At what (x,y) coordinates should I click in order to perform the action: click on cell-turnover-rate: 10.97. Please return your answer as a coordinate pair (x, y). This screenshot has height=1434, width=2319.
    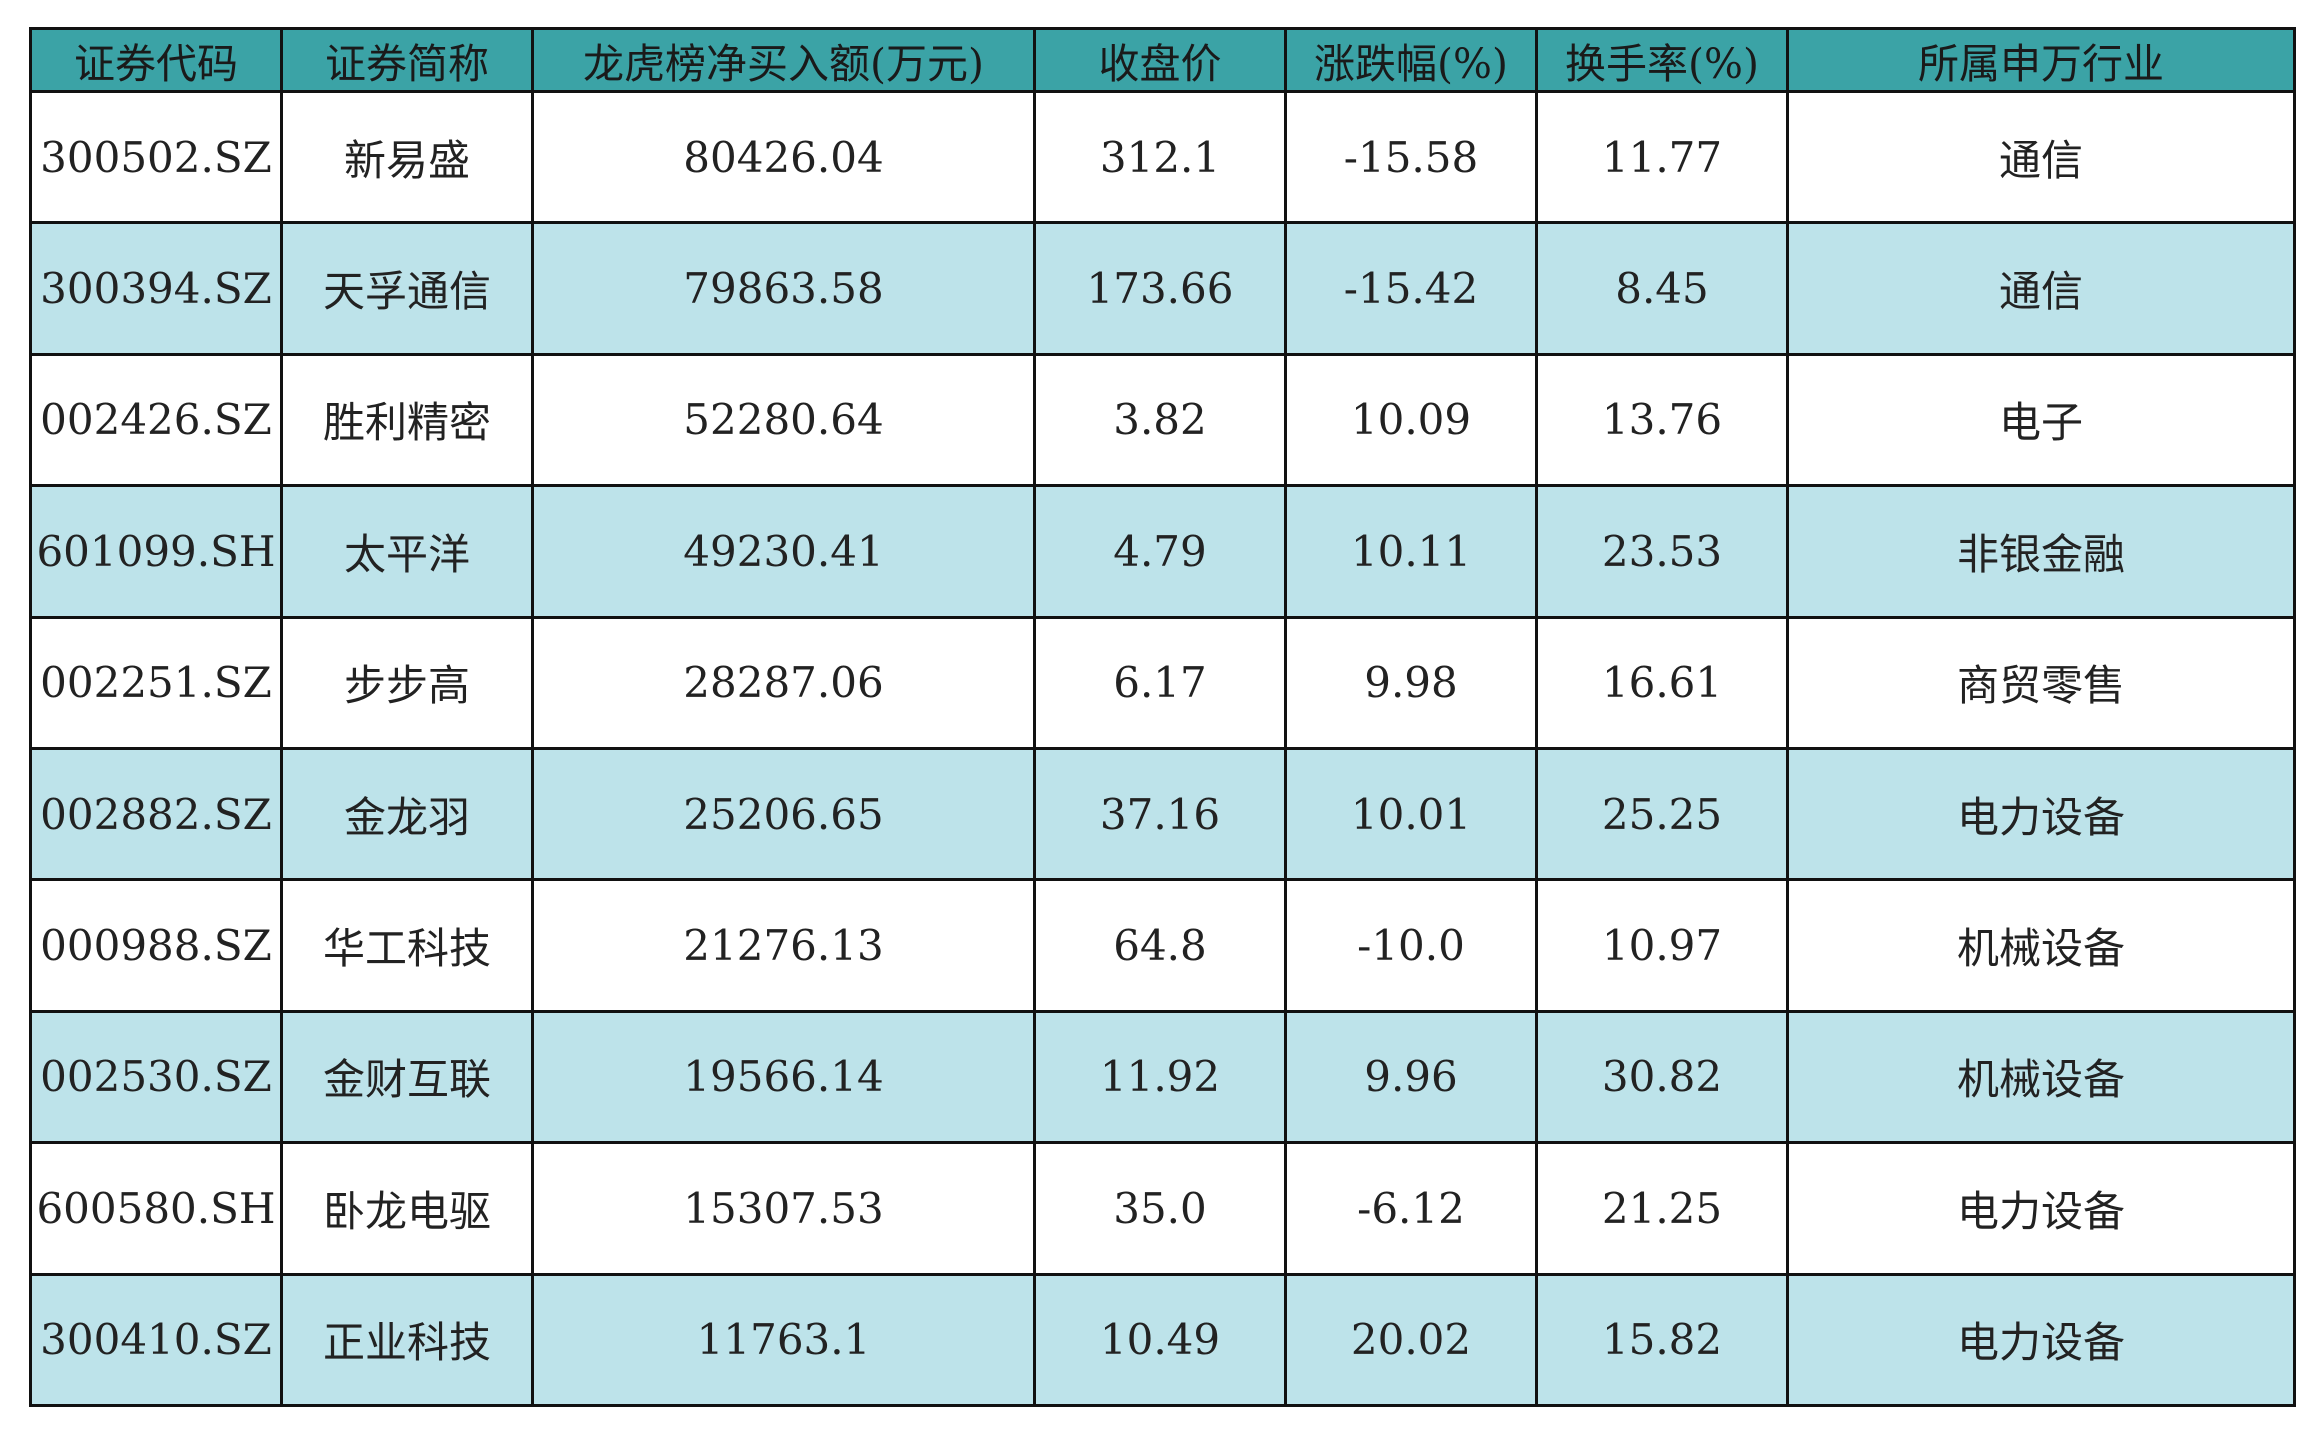
    Looking at the image, I should click on (1662, 945).